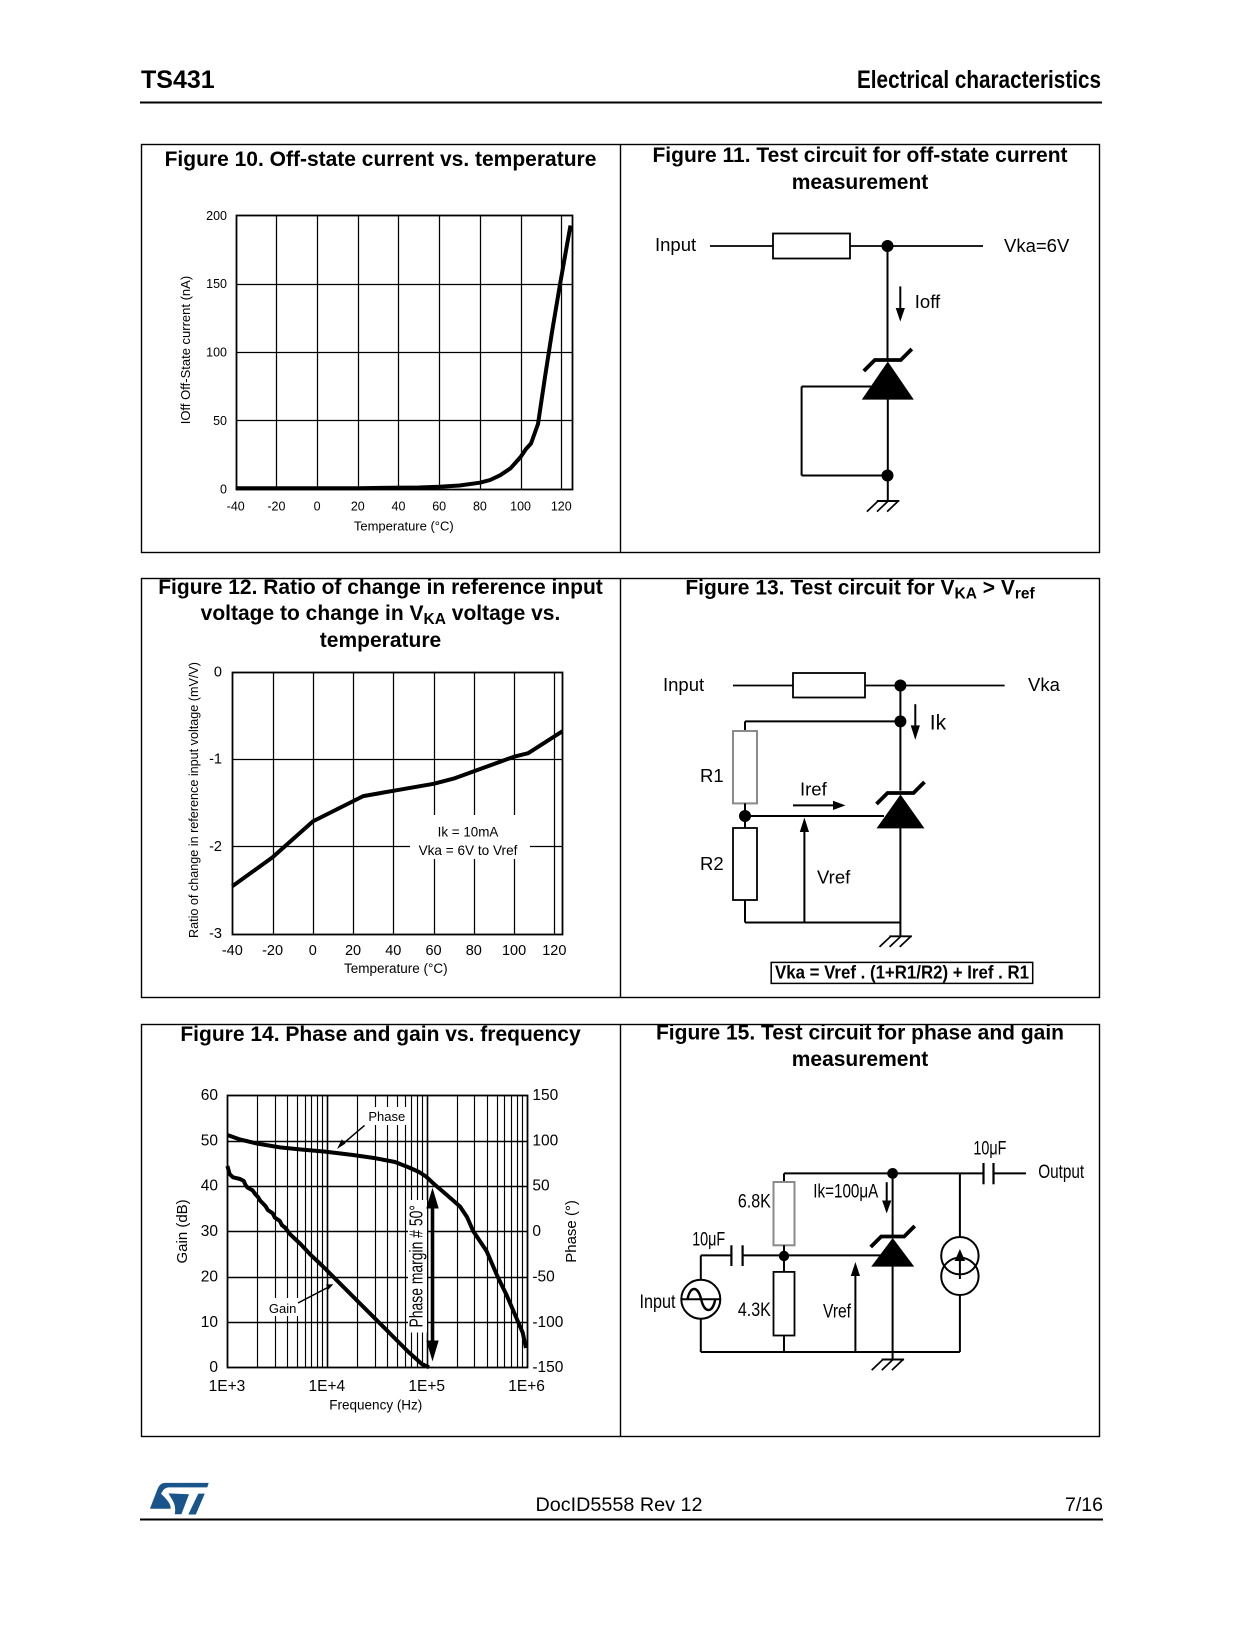 Image resolution: width=1242 pixels, height=1650 pixels. I want to click on svg-text: 6.8K, so click(754, 1201).